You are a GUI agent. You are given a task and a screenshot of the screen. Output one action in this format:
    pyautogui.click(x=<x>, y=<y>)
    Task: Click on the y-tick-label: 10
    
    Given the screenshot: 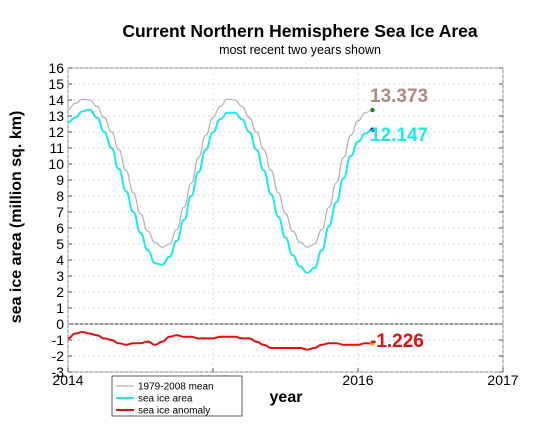 What is the action you would take?
    pyautogui.click(x=56, y=164)
    